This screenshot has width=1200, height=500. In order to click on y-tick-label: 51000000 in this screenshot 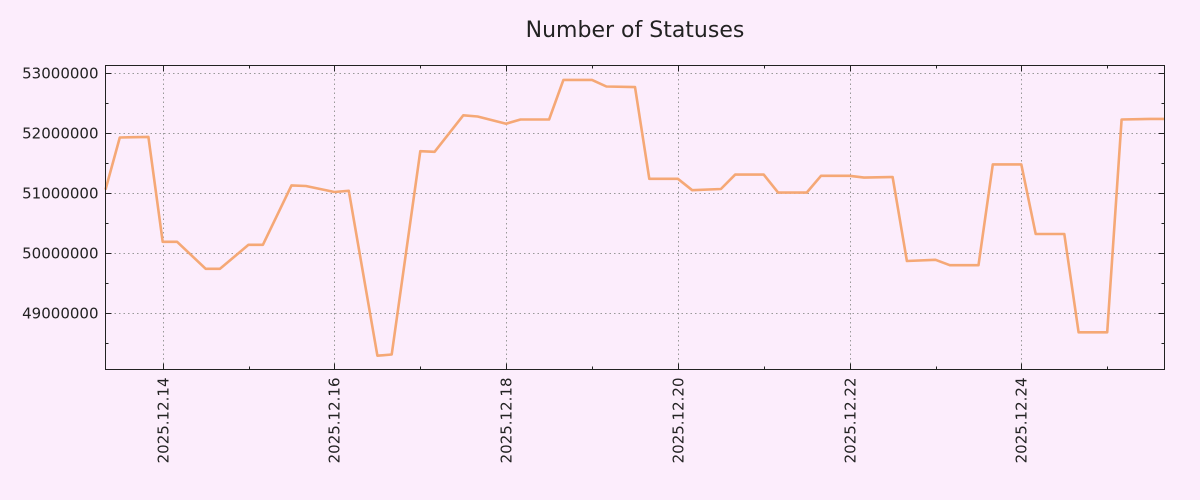, I will do `click(60, 194)`.